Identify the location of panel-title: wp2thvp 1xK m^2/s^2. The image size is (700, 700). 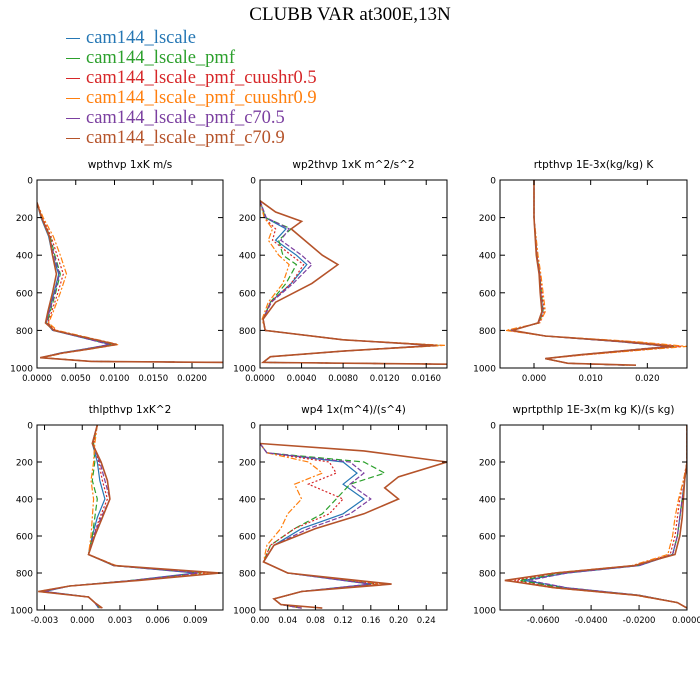
(353, 165).